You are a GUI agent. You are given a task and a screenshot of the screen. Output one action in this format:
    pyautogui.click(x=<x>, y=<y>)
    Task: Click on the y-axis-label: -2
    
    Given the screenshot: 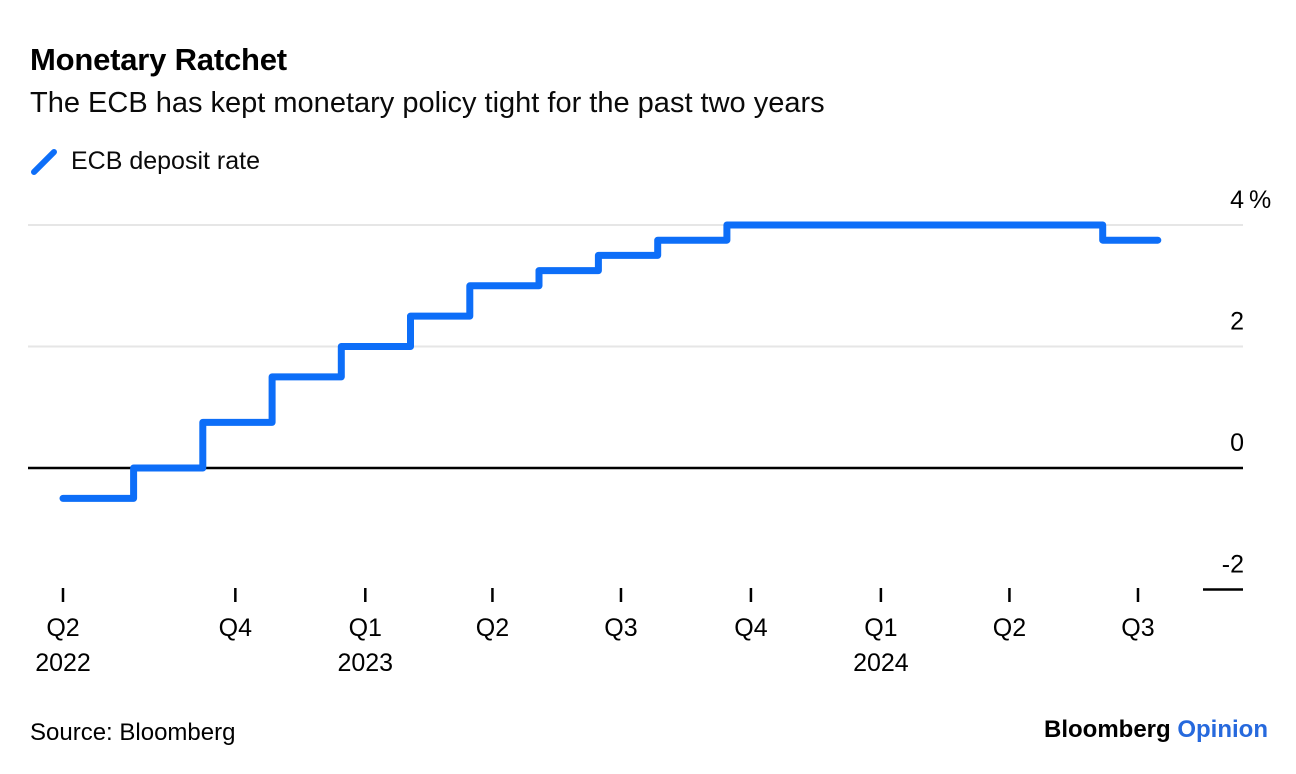 What is the action you would take?
    pyautogui.click(x=1233, y=565)
    